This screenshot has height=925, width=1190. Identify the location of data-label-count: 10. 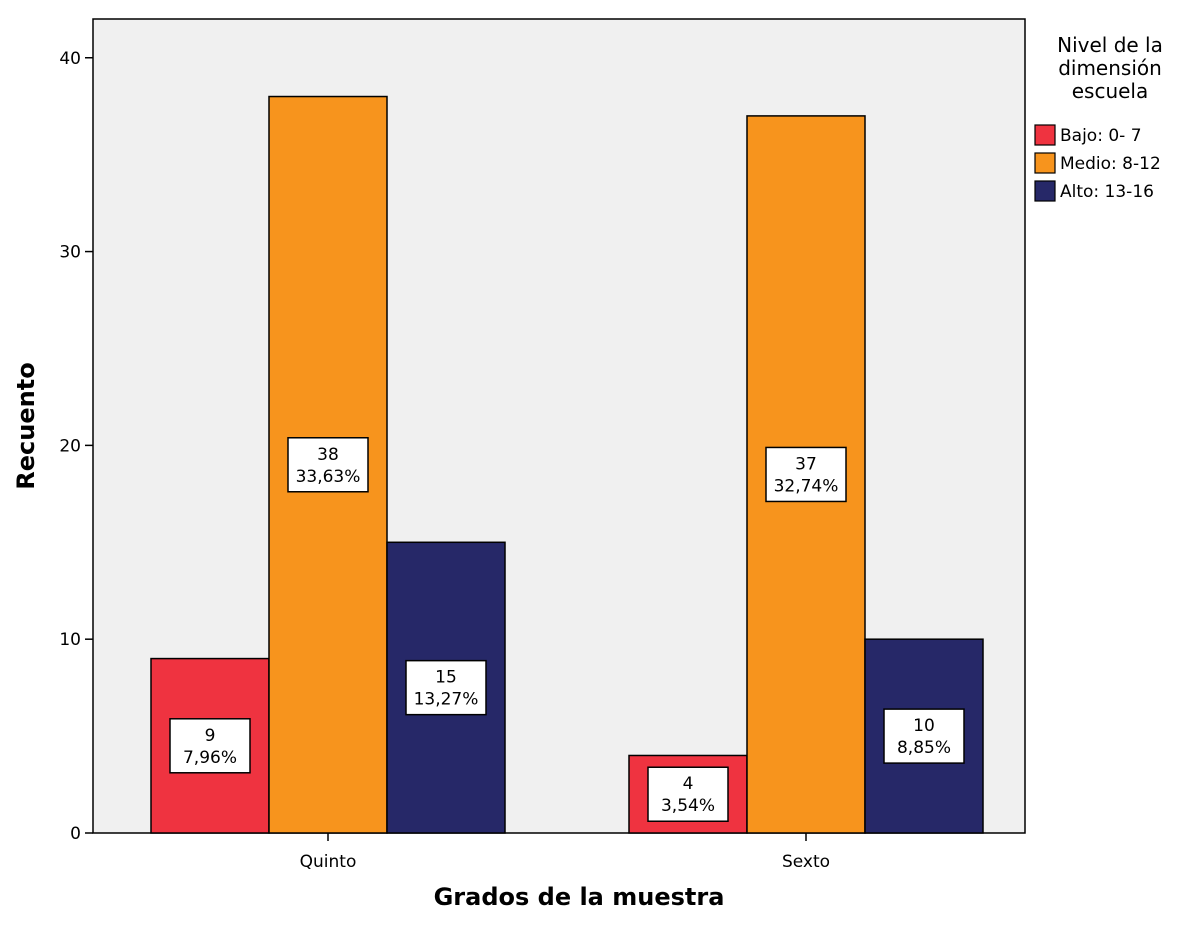
(924, 726).